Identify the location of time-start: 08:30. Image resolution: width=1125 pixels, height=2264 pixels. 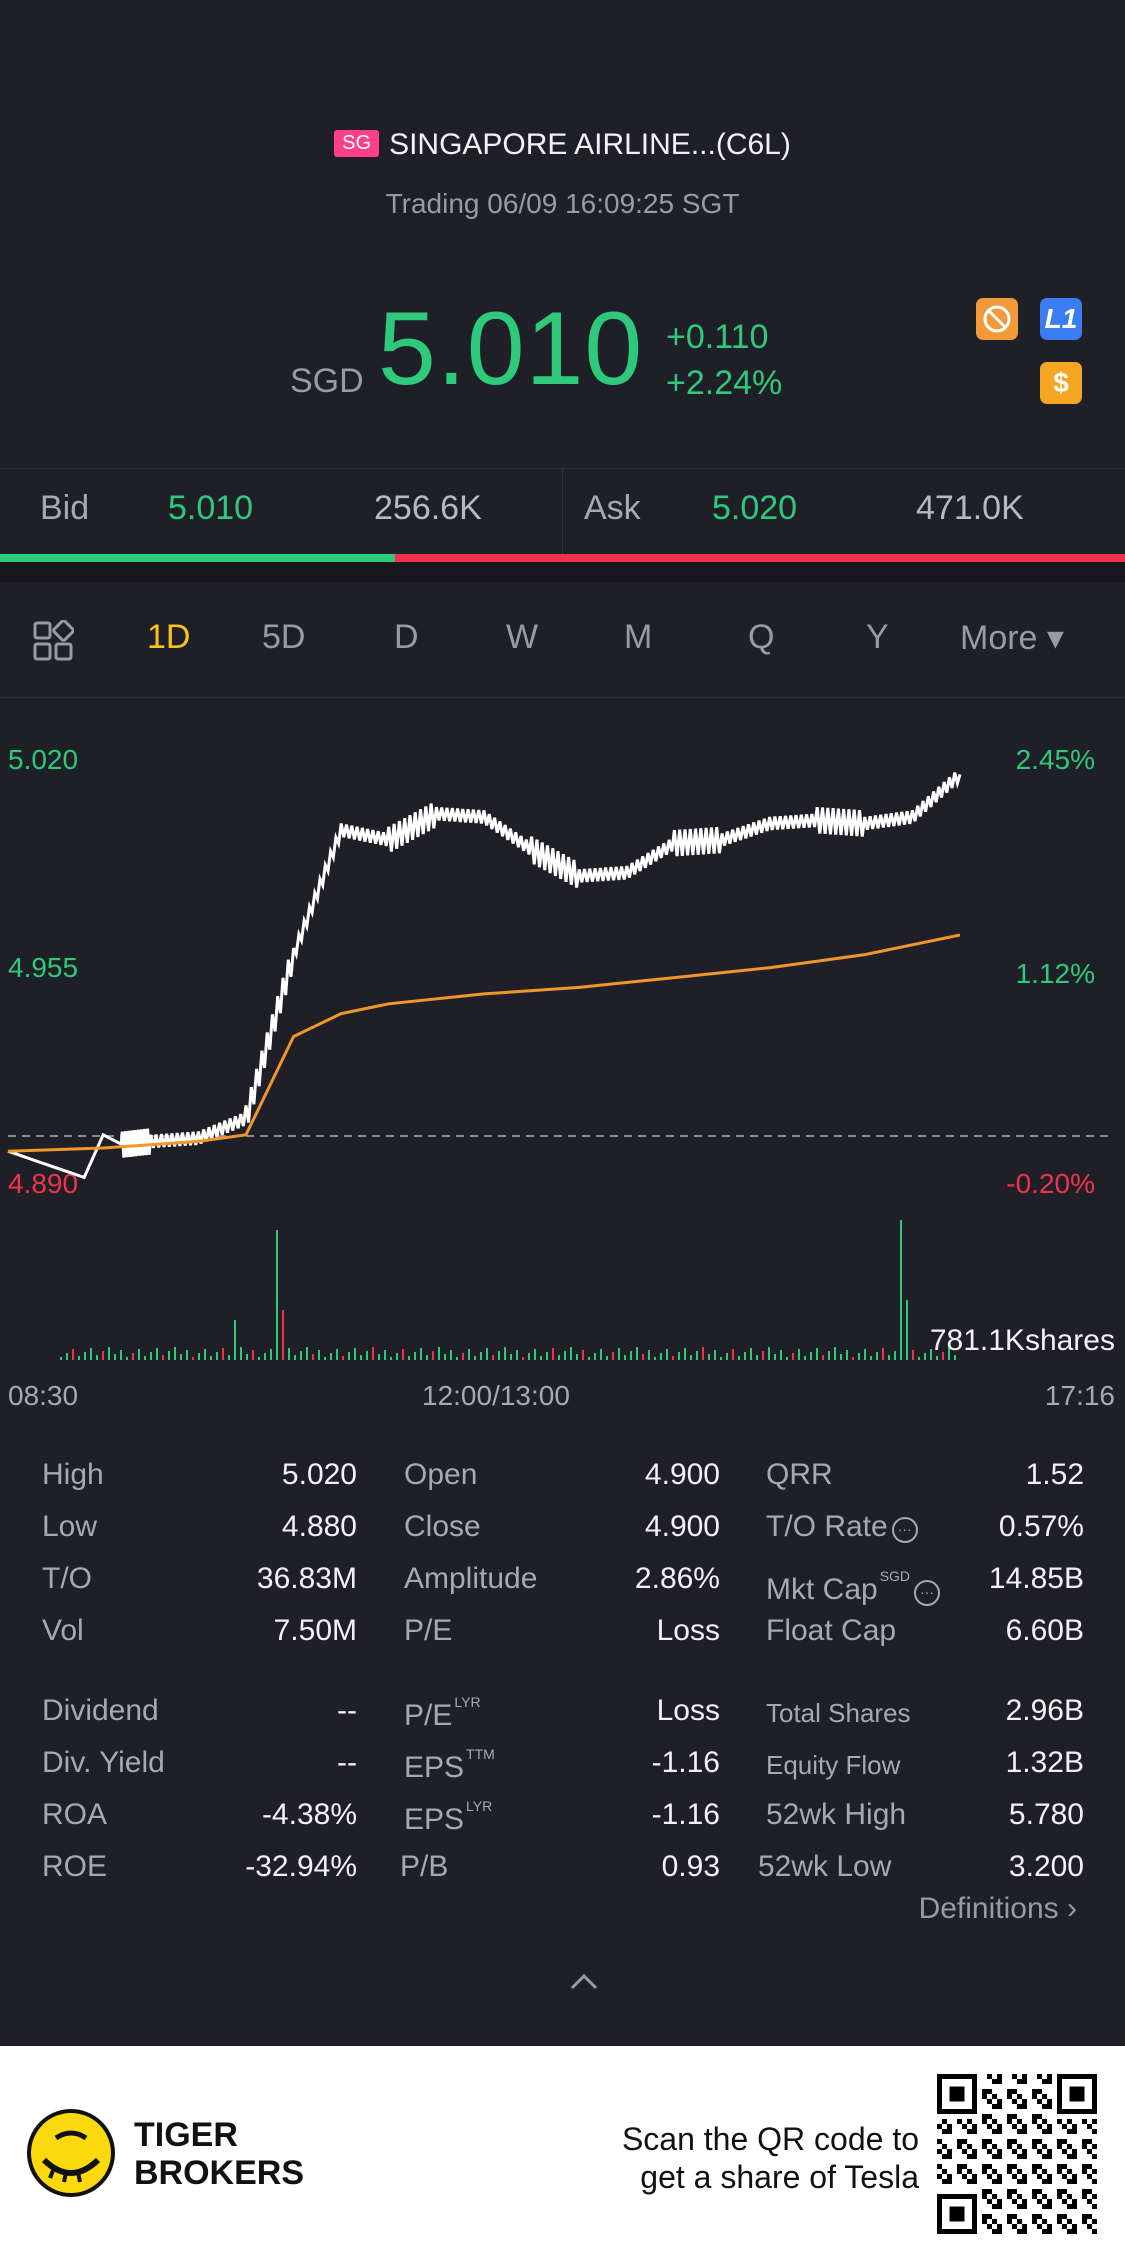
(43, 1395).